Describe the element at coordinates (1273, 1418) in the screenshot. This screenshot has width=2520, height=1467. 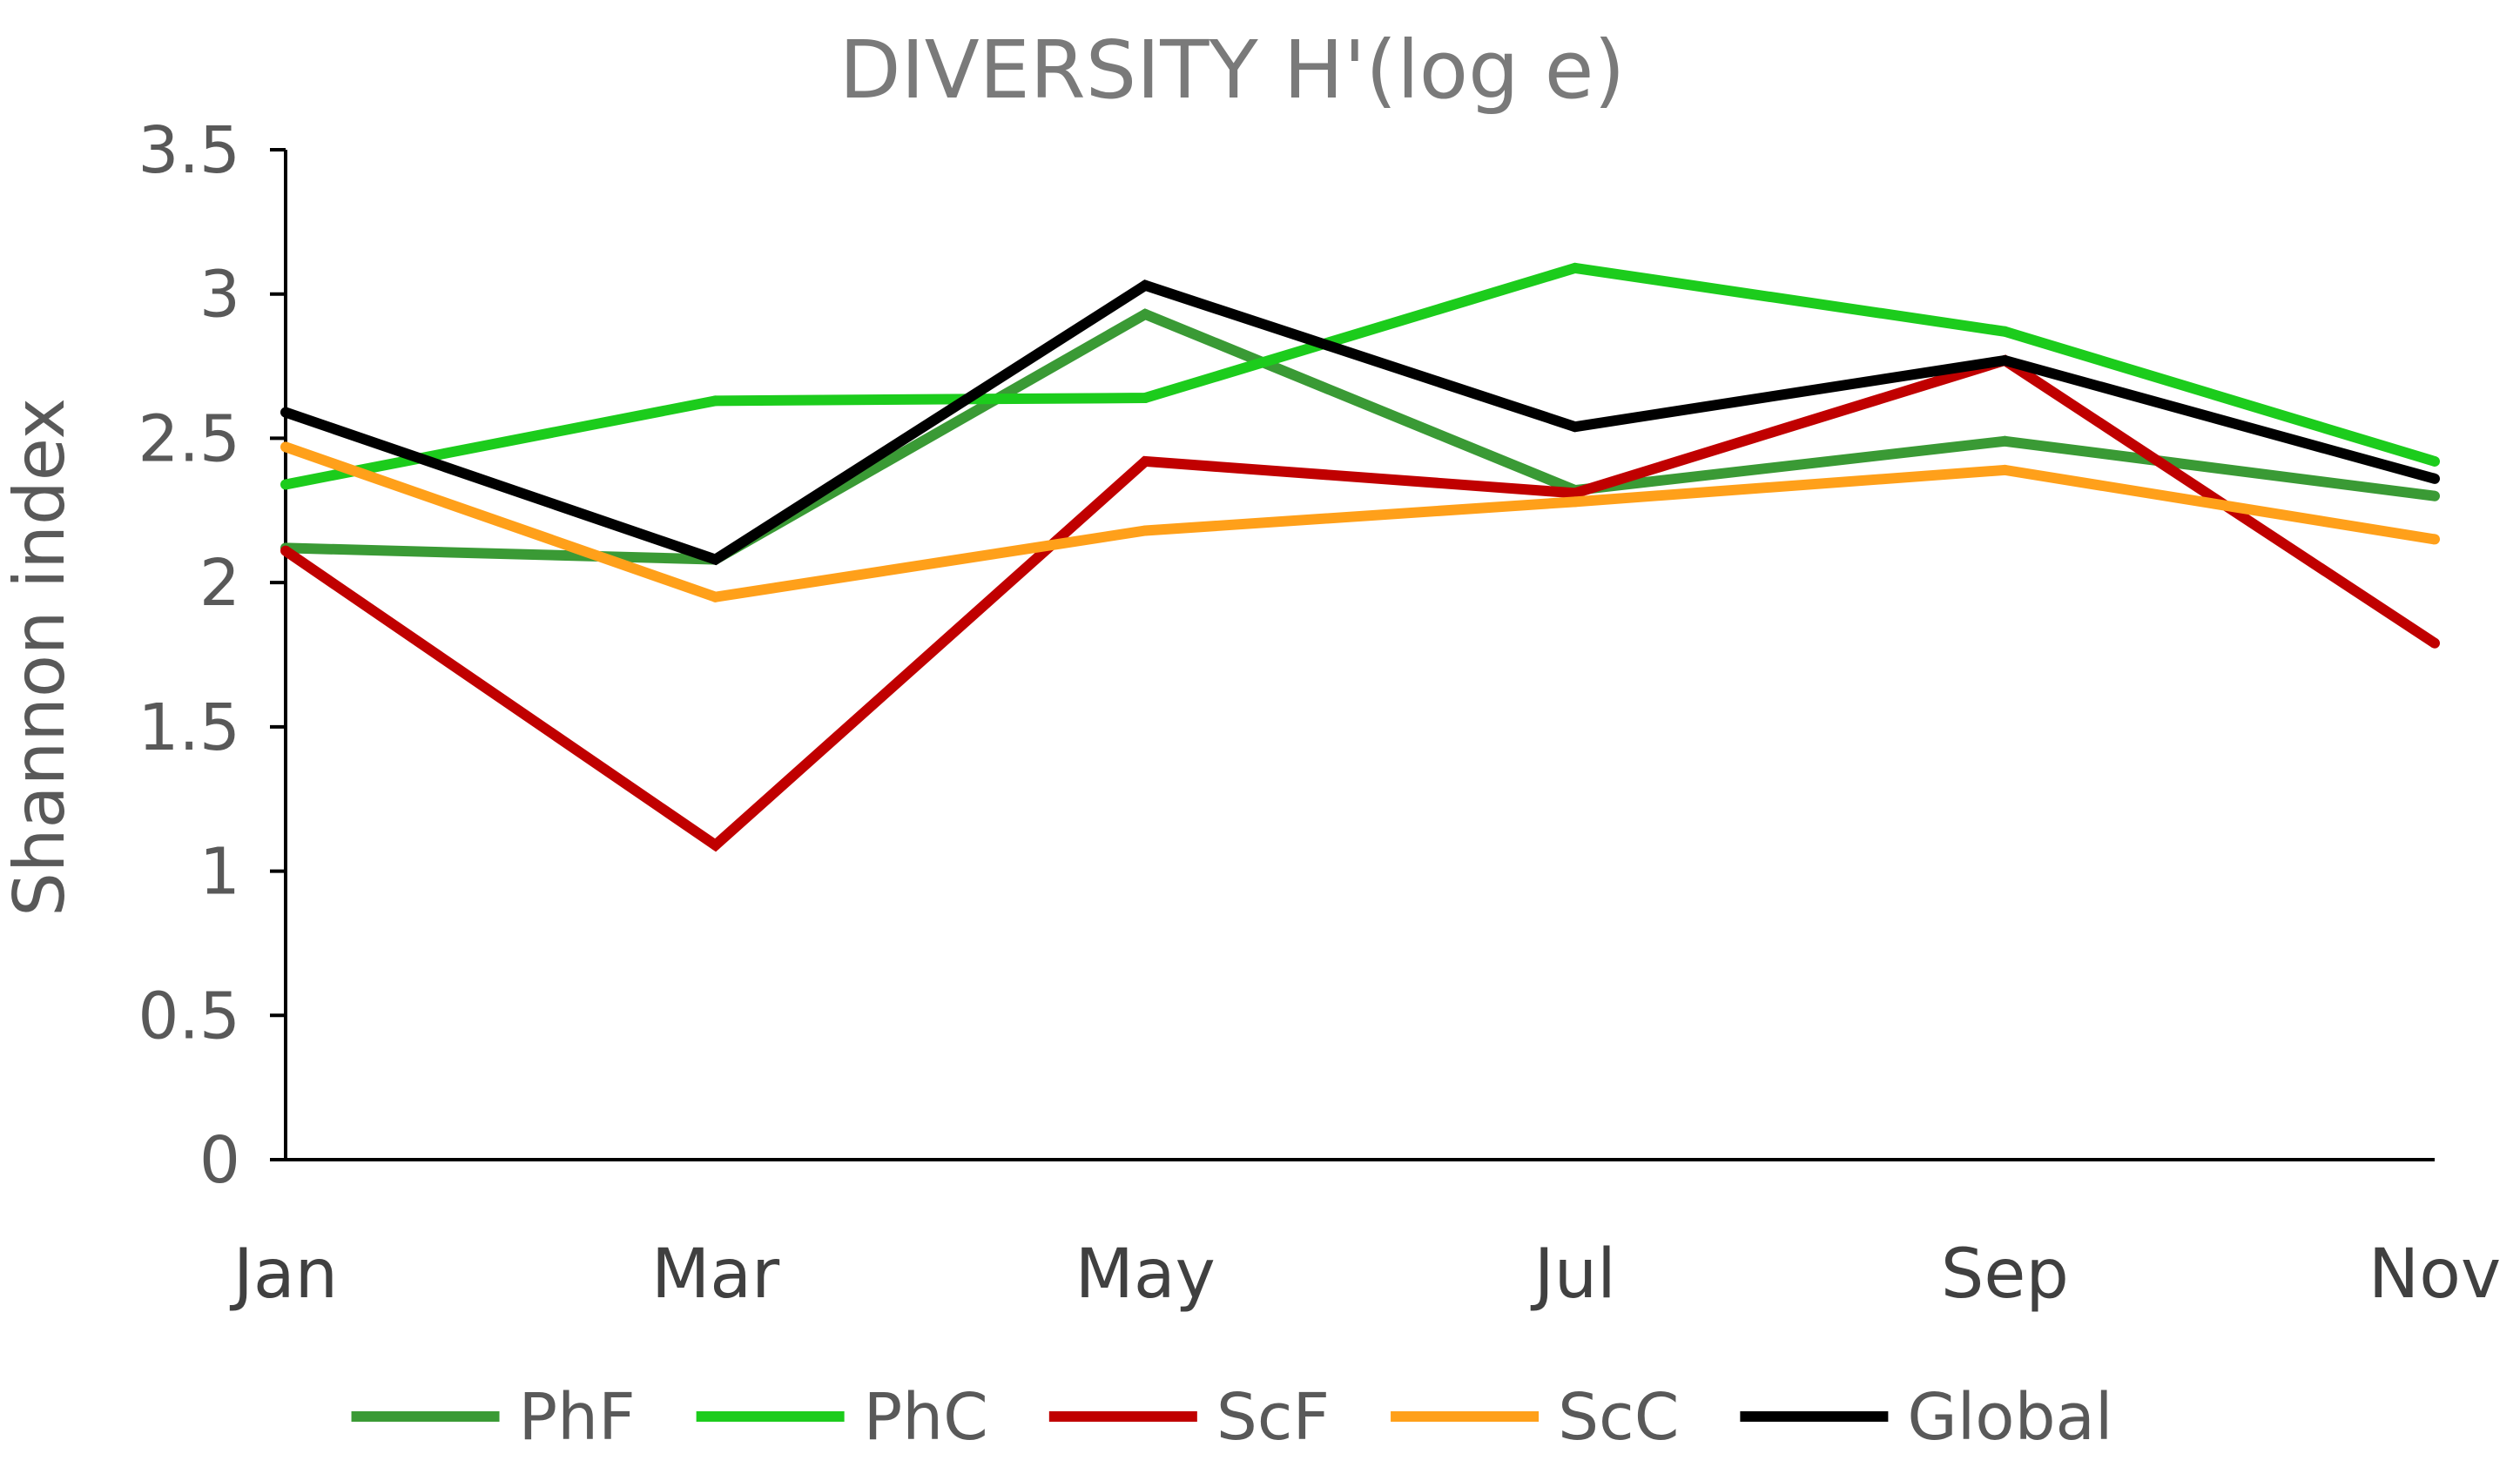
I see `legend-label: ScF` at that location.